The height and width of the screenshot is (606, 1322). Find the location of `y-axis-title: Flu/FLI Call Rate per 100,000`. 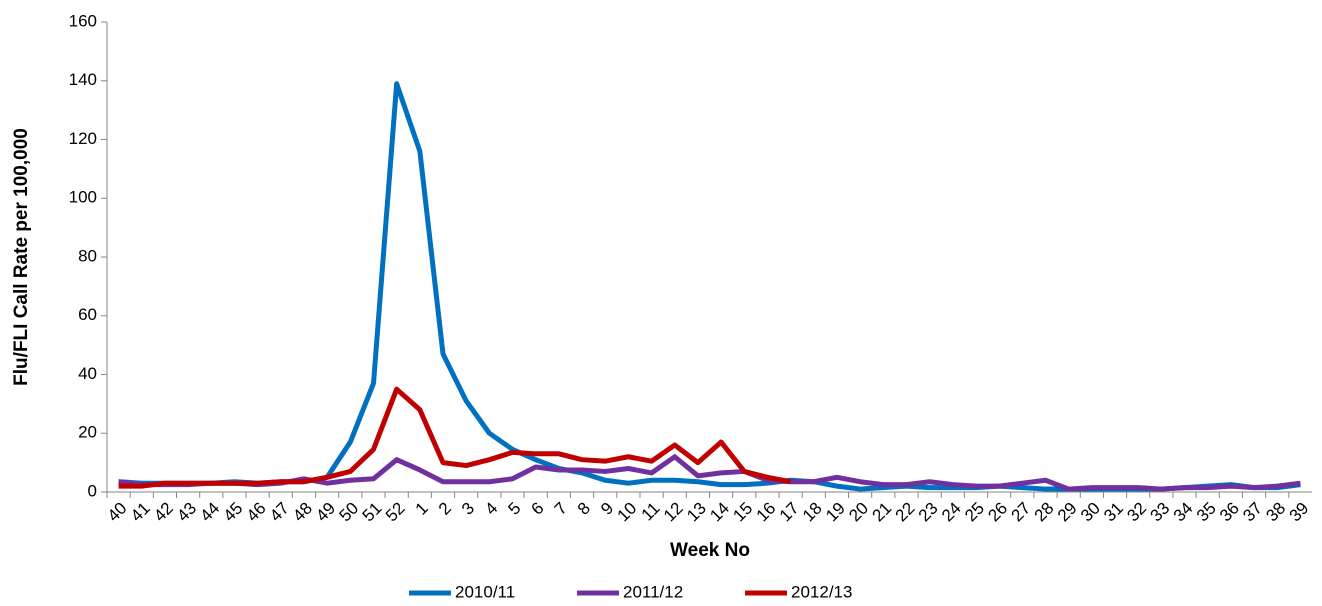

y-axis-title: Flu/FLI Call Rate per 100,000 is located at coordinates (21, 257).